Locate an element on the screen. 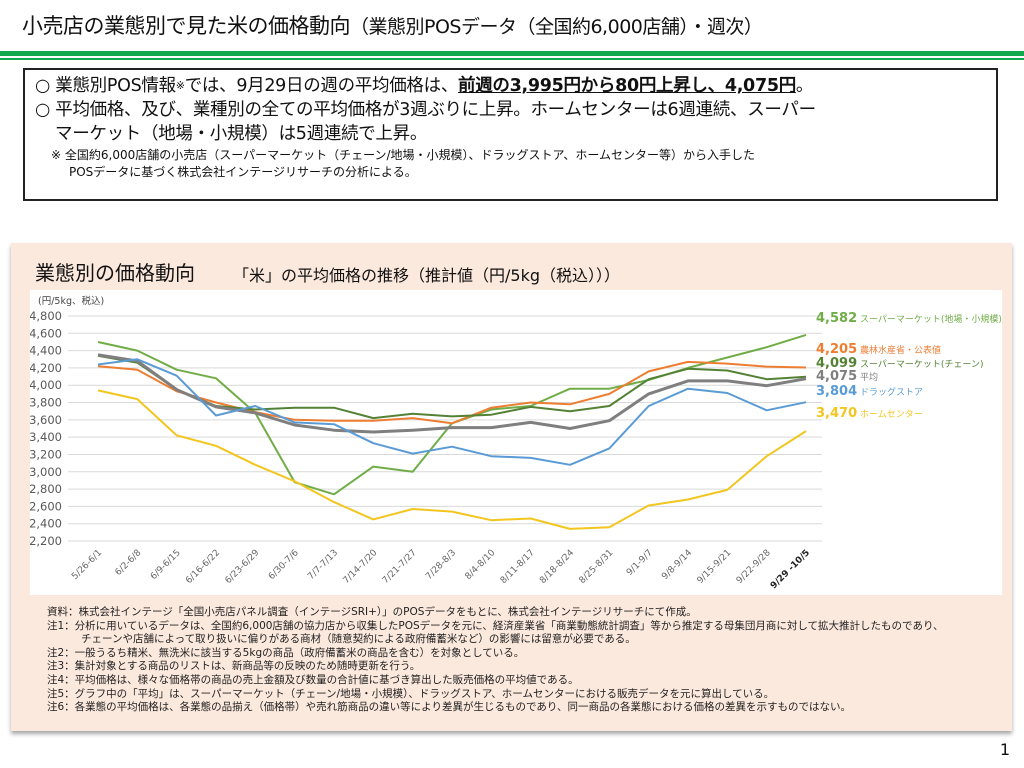 The width and height of the screenshot is (1024, 768). series-end-value: 4,075 is located at coordinates (836, 376).